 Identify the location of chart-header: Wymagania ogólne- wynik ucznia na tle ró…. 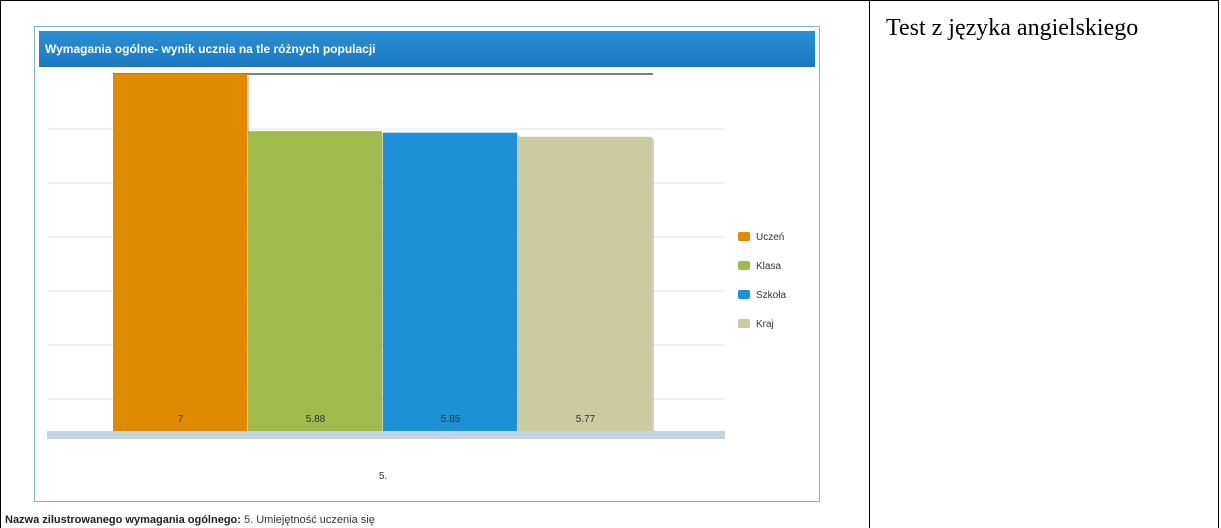
(427, 49).